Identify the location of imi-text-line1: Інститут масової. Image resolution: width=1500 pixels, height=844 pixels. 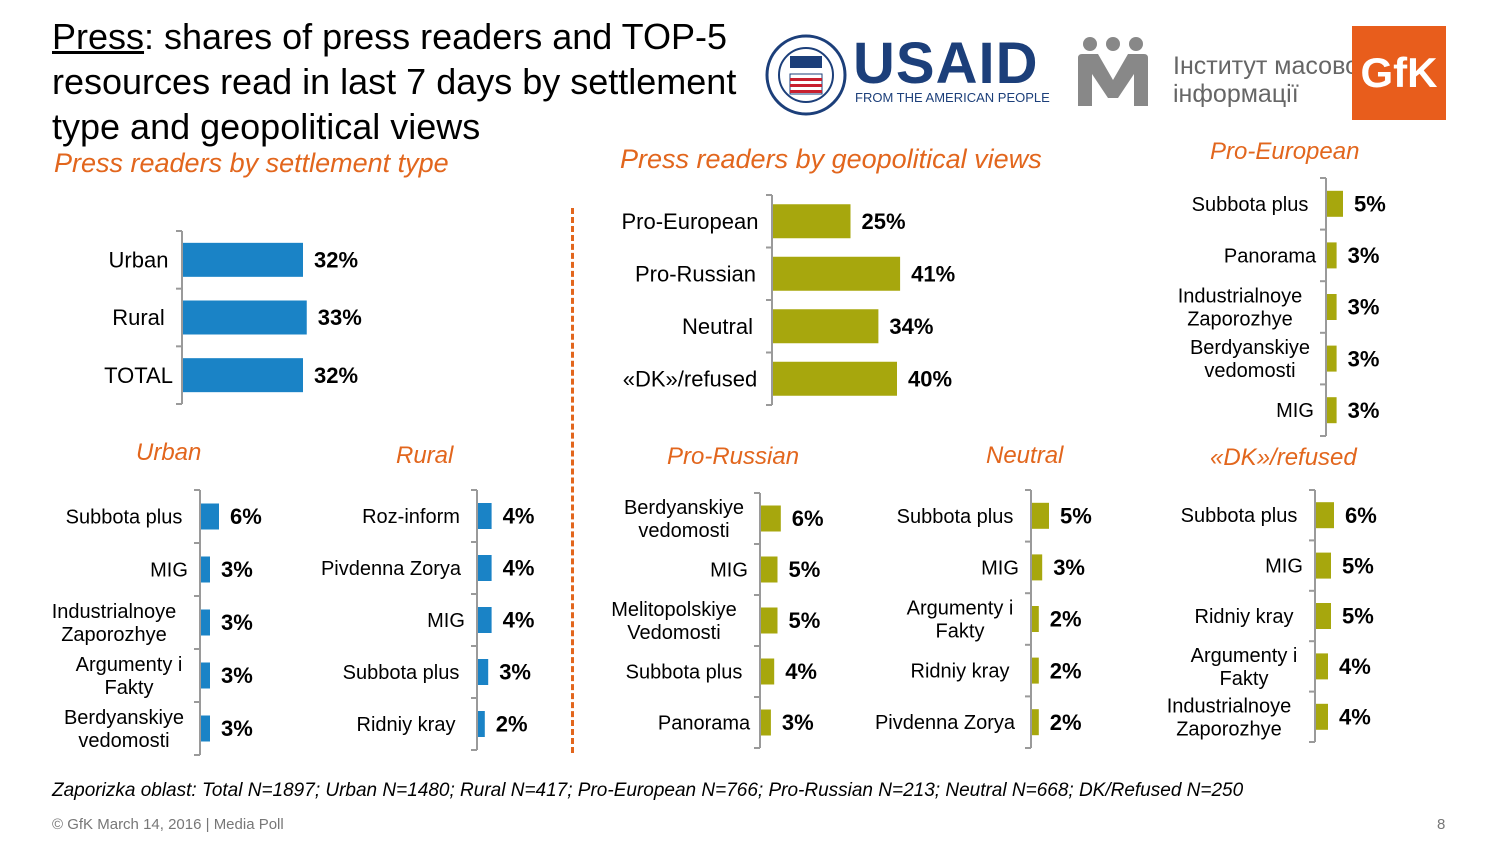
(1269, 66).